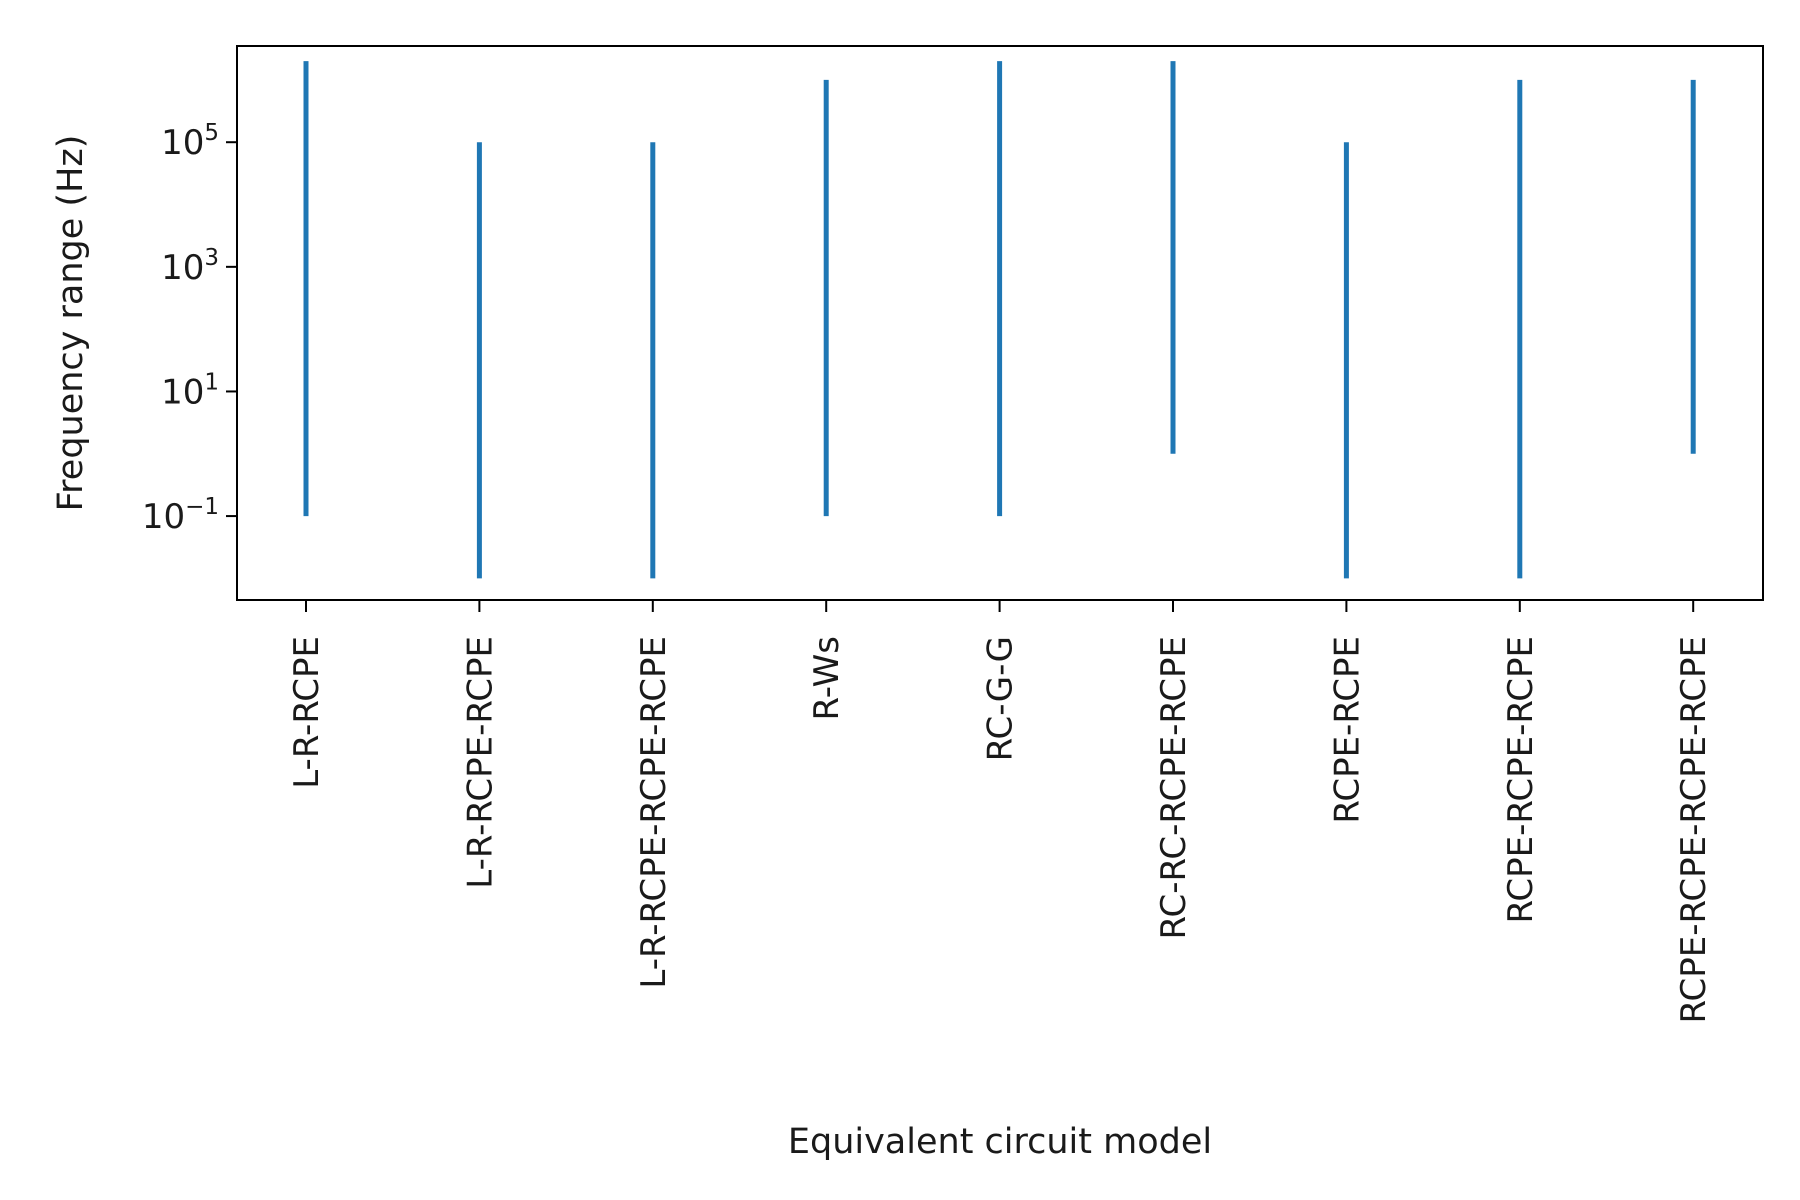 The height and width of the screenshot is (1200, 1800). Describe the element at coordinates (1694, 829) in the screenshot. I see `x-tick-label: RCPE-RCPE-RCPE-RCPE` at that location.